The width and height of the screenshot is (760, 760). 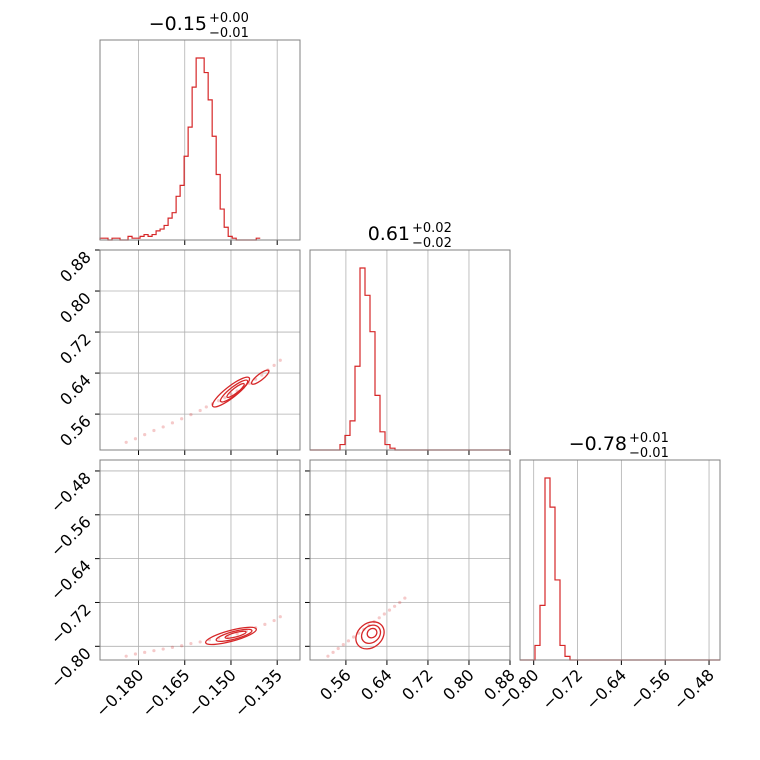 I want to click on x-tick-label-param1: 0.80, so click(x=458, y=684).